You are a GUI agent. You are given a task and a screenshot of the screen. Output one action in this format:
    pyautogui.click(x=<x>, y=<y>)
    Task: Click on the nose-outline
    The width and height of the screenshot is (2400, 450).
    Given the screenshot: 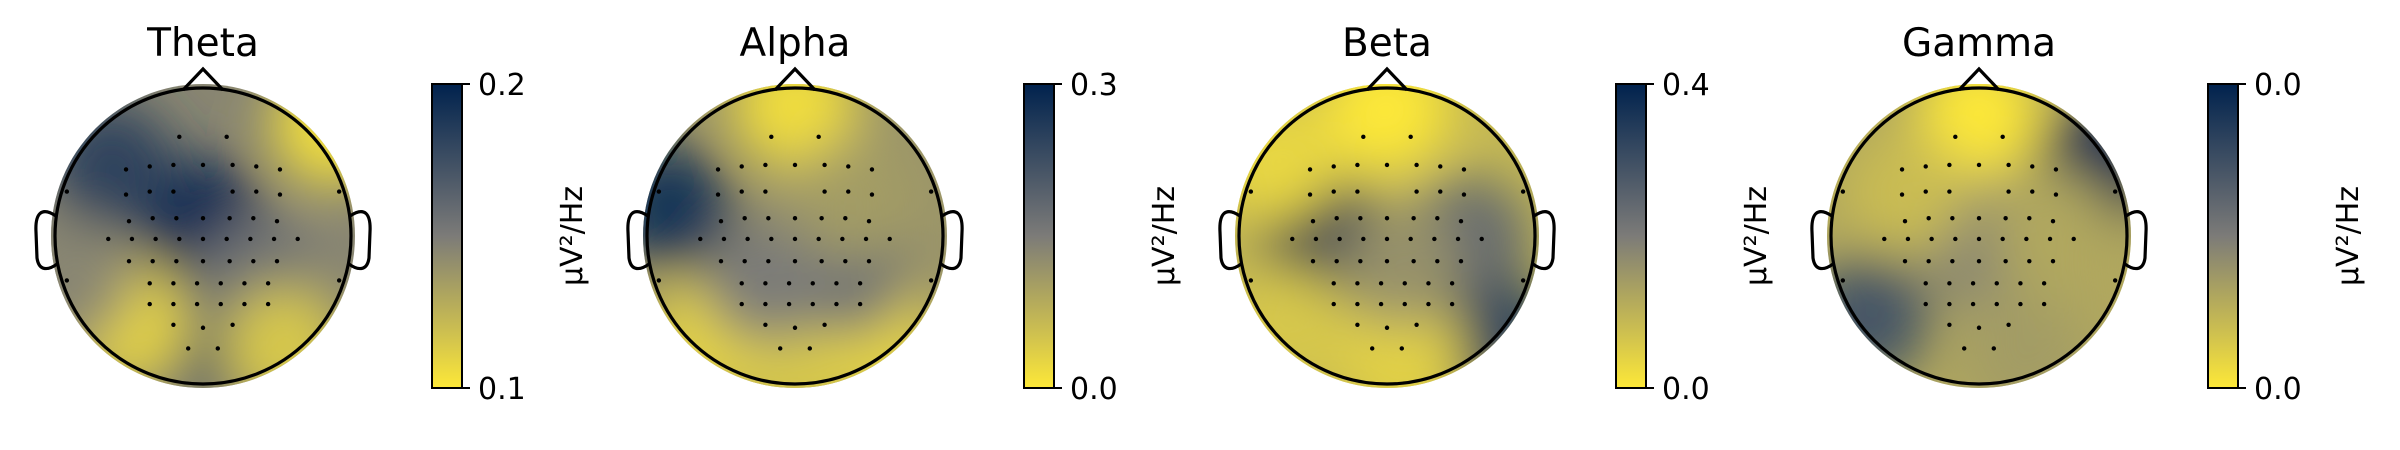 What is the action you would take?
    pyautogui.click(x=795, y=79)
    